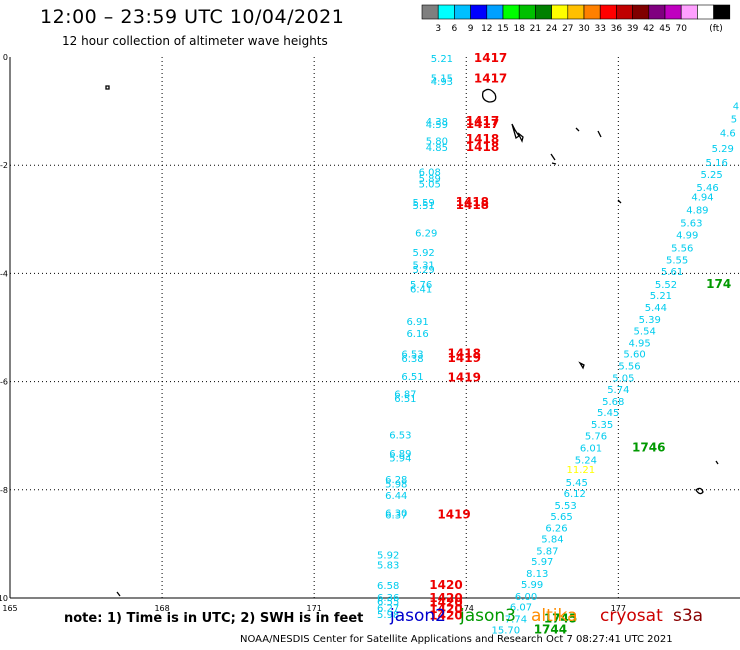 This screenshot has width=740, height=650. I want to click on swh-point-label: 4.6, so click(728, 134).